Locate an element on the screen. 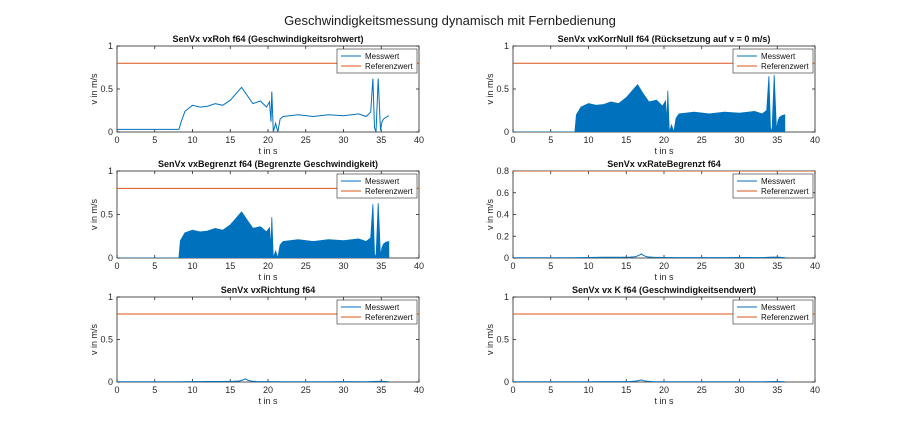 This screenshot has height=431, width=900. subplot-title: SenVx vxRichtung f64 is located at coordinates (268, 290).